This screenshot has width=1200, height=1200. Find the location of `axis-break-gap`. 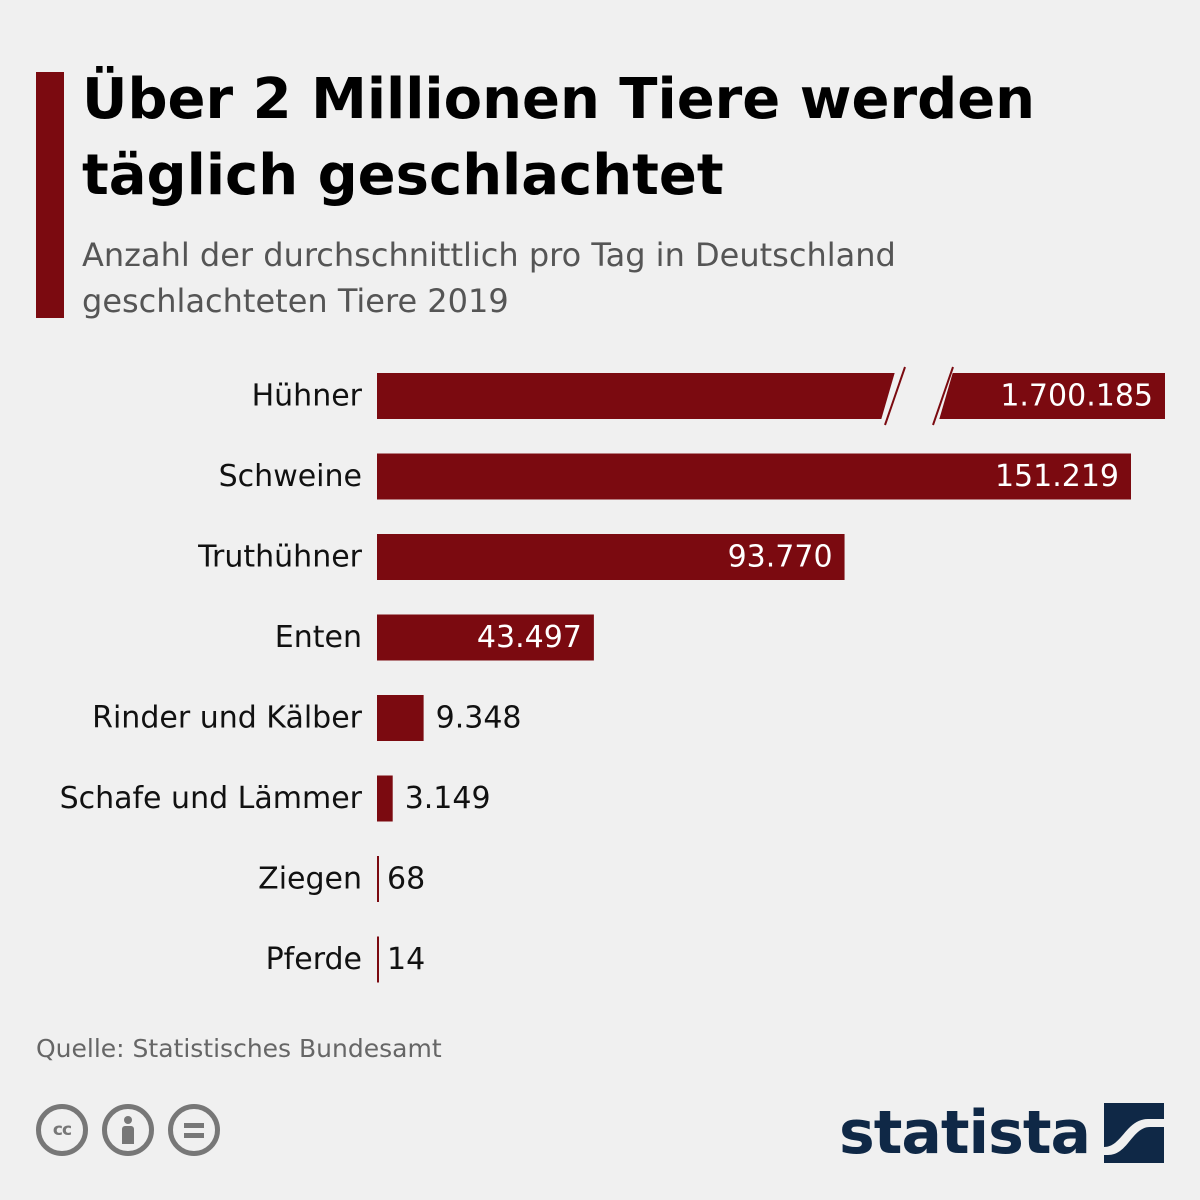

axis-break-gap is located at coordinates (917, 396).